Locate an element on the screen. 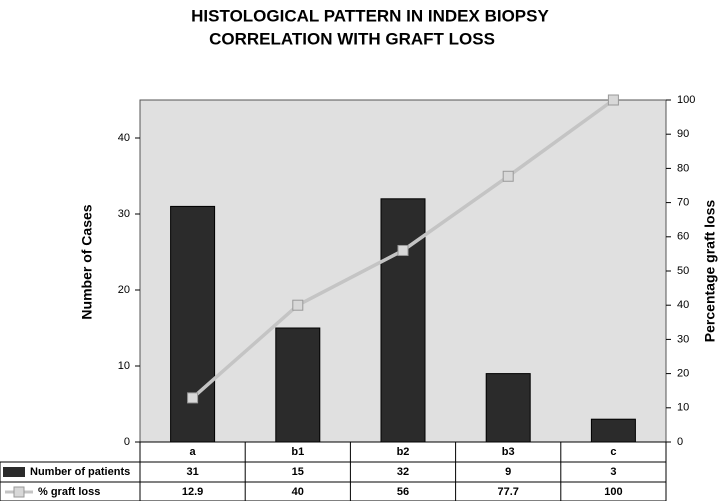 Image resolution: width=720 pixels, height=501 pixels. y2-tick-label: 80 is located at coordinates (683, 168).